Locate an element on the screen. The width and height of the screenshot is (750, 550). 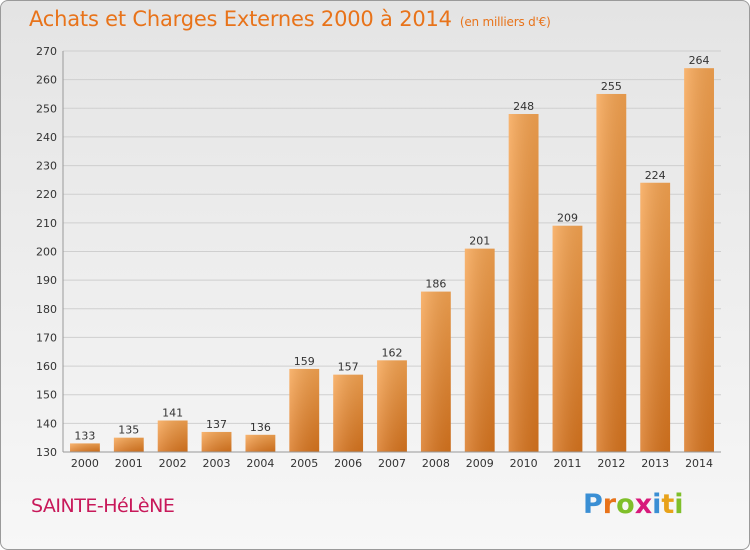
proxiti-logo: Proxiti is located at coordinates (633, 504).